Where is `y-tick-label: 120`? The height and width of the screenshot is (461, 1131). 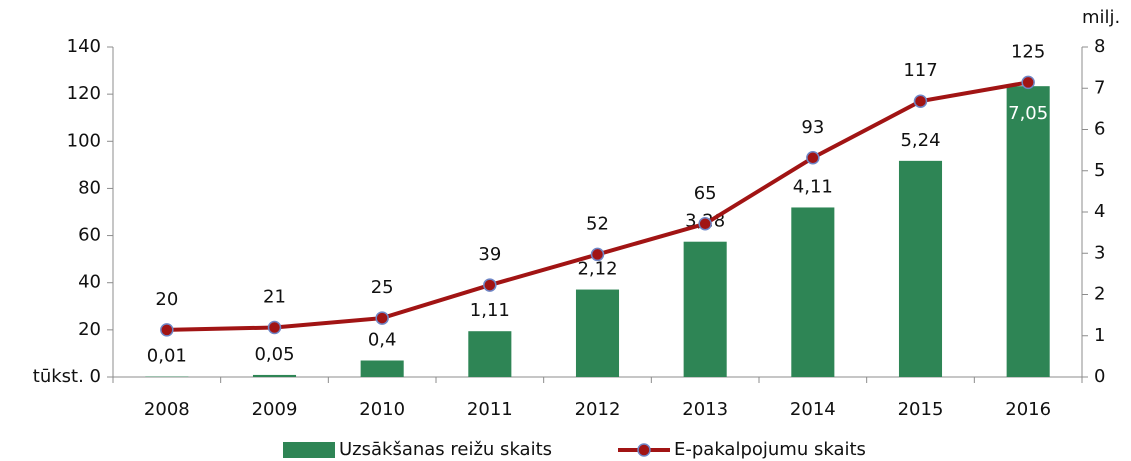 y-tick-label: 120 is located at coordinates (84, 93).